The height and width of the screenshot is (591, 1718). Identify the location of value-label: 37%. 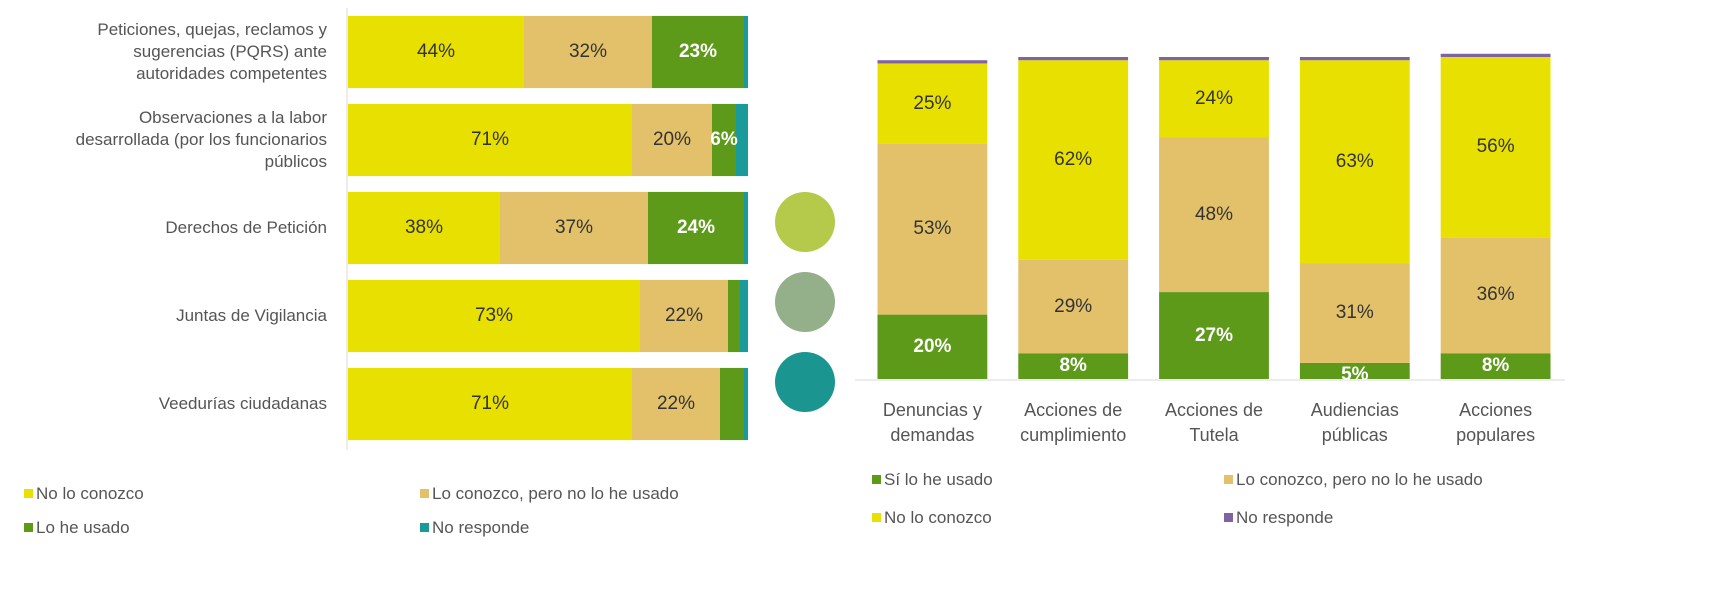
(574, 227).